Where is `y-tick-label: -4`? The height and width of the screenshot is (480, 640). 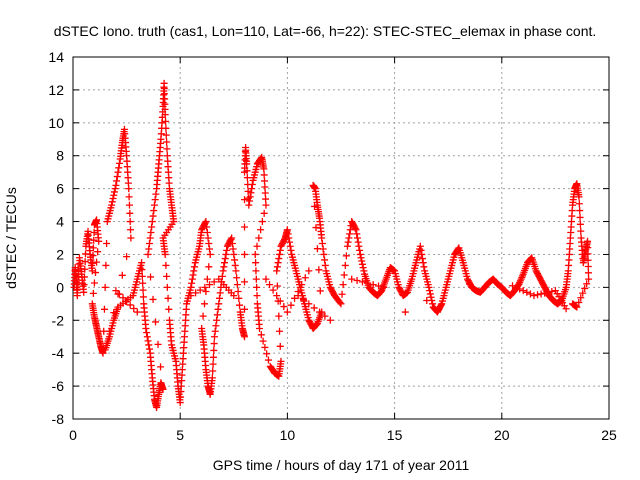
y-tick-label: -4 is located at coordinates (58, 353).